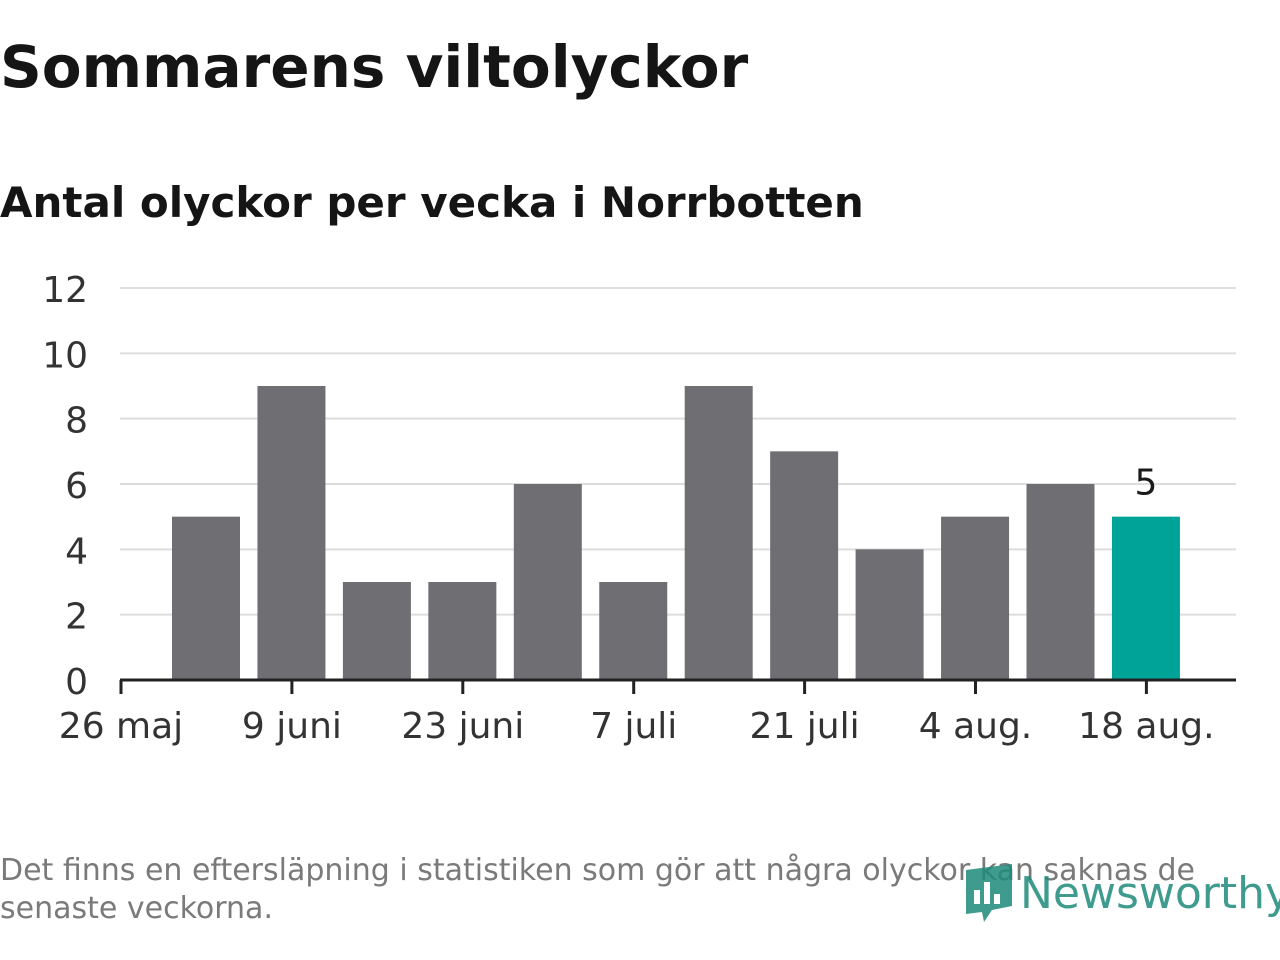 This screenshot has width=1280, height=960. I want to click on y-tick-label: 6, so click(76, 486).